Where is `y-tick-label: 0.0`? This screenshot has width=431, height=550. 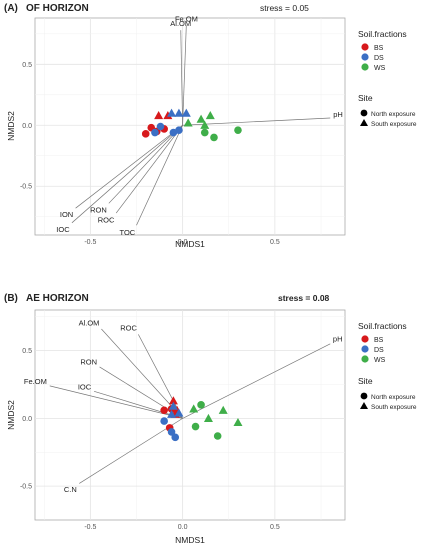 y-tick-label: 0.0 is located at coordinates (27, 419).